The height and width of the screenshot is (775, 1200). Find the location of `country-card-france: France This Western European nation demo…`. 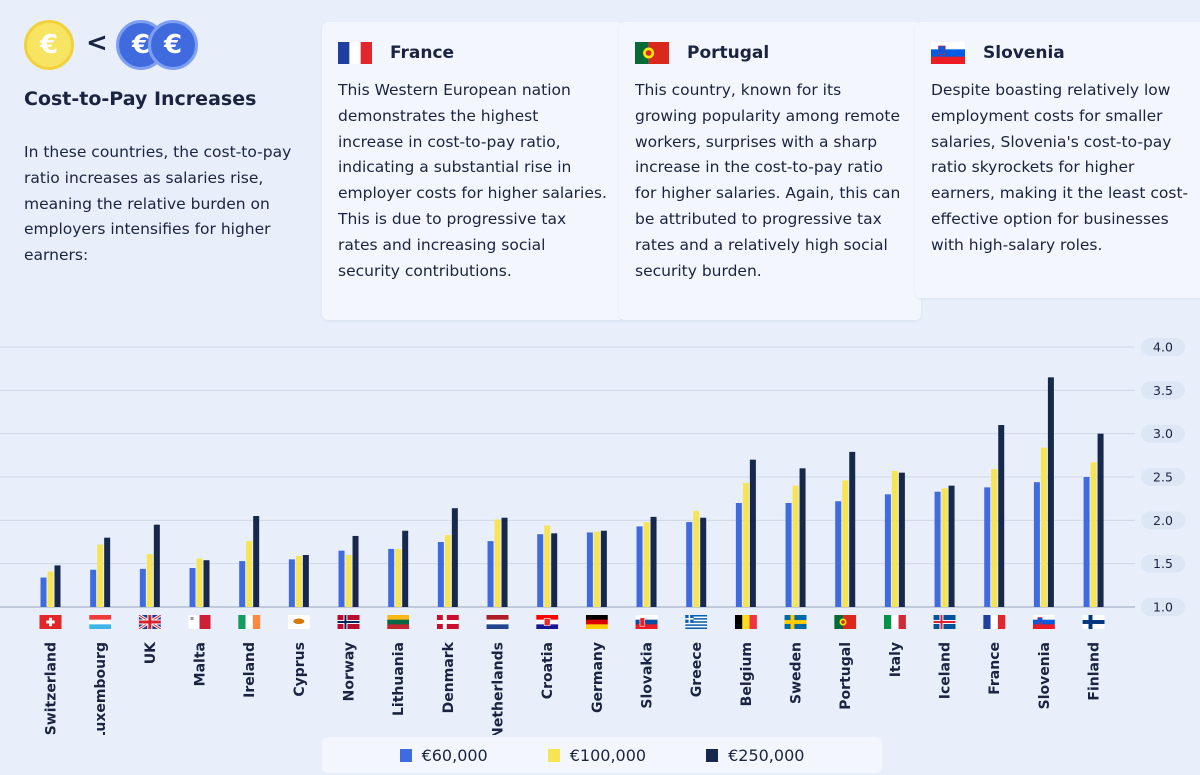

country-card-france: France This Western European nation demo… is located at coordinates (473, 171).